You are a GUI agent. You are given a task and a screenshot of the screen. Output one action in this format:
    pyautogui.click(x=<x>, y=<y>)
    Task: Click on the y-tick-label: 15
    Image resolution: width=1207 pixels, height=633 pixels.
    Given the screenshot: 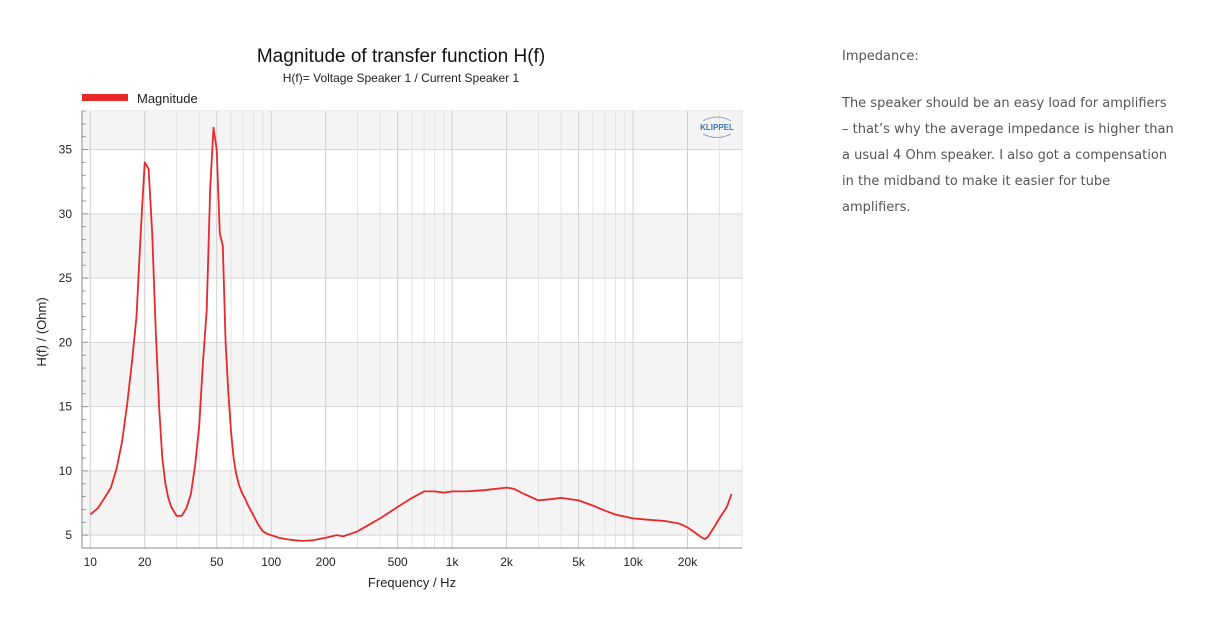 What is the action you would take?
    pyautogui.click(x=66, y=407)
    